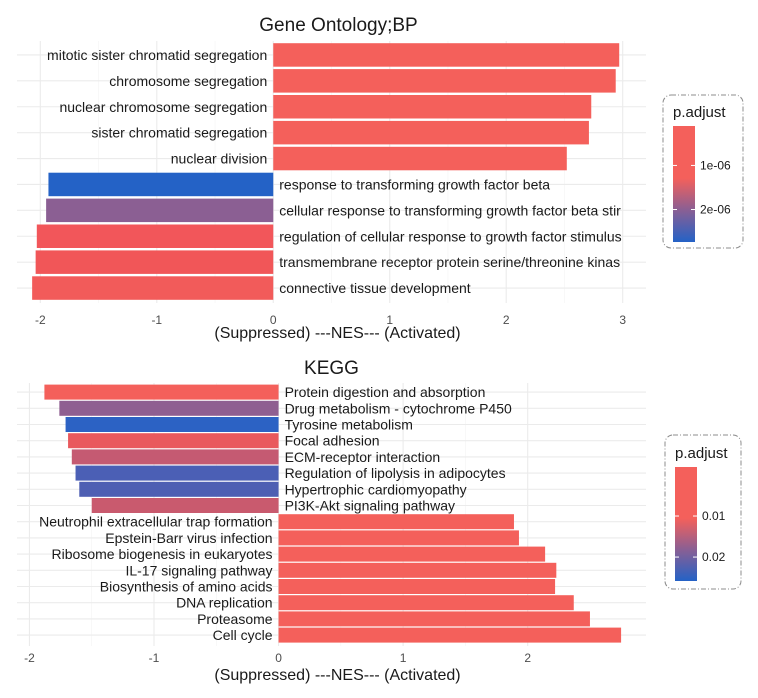 The width and height of the screenshot is (758, 698). What do you see at coordinates (162, 554) in the screenshot?
I see `bar-label: Ribosome biogenesis in eukaryotes` at bounding box center [162, 554].